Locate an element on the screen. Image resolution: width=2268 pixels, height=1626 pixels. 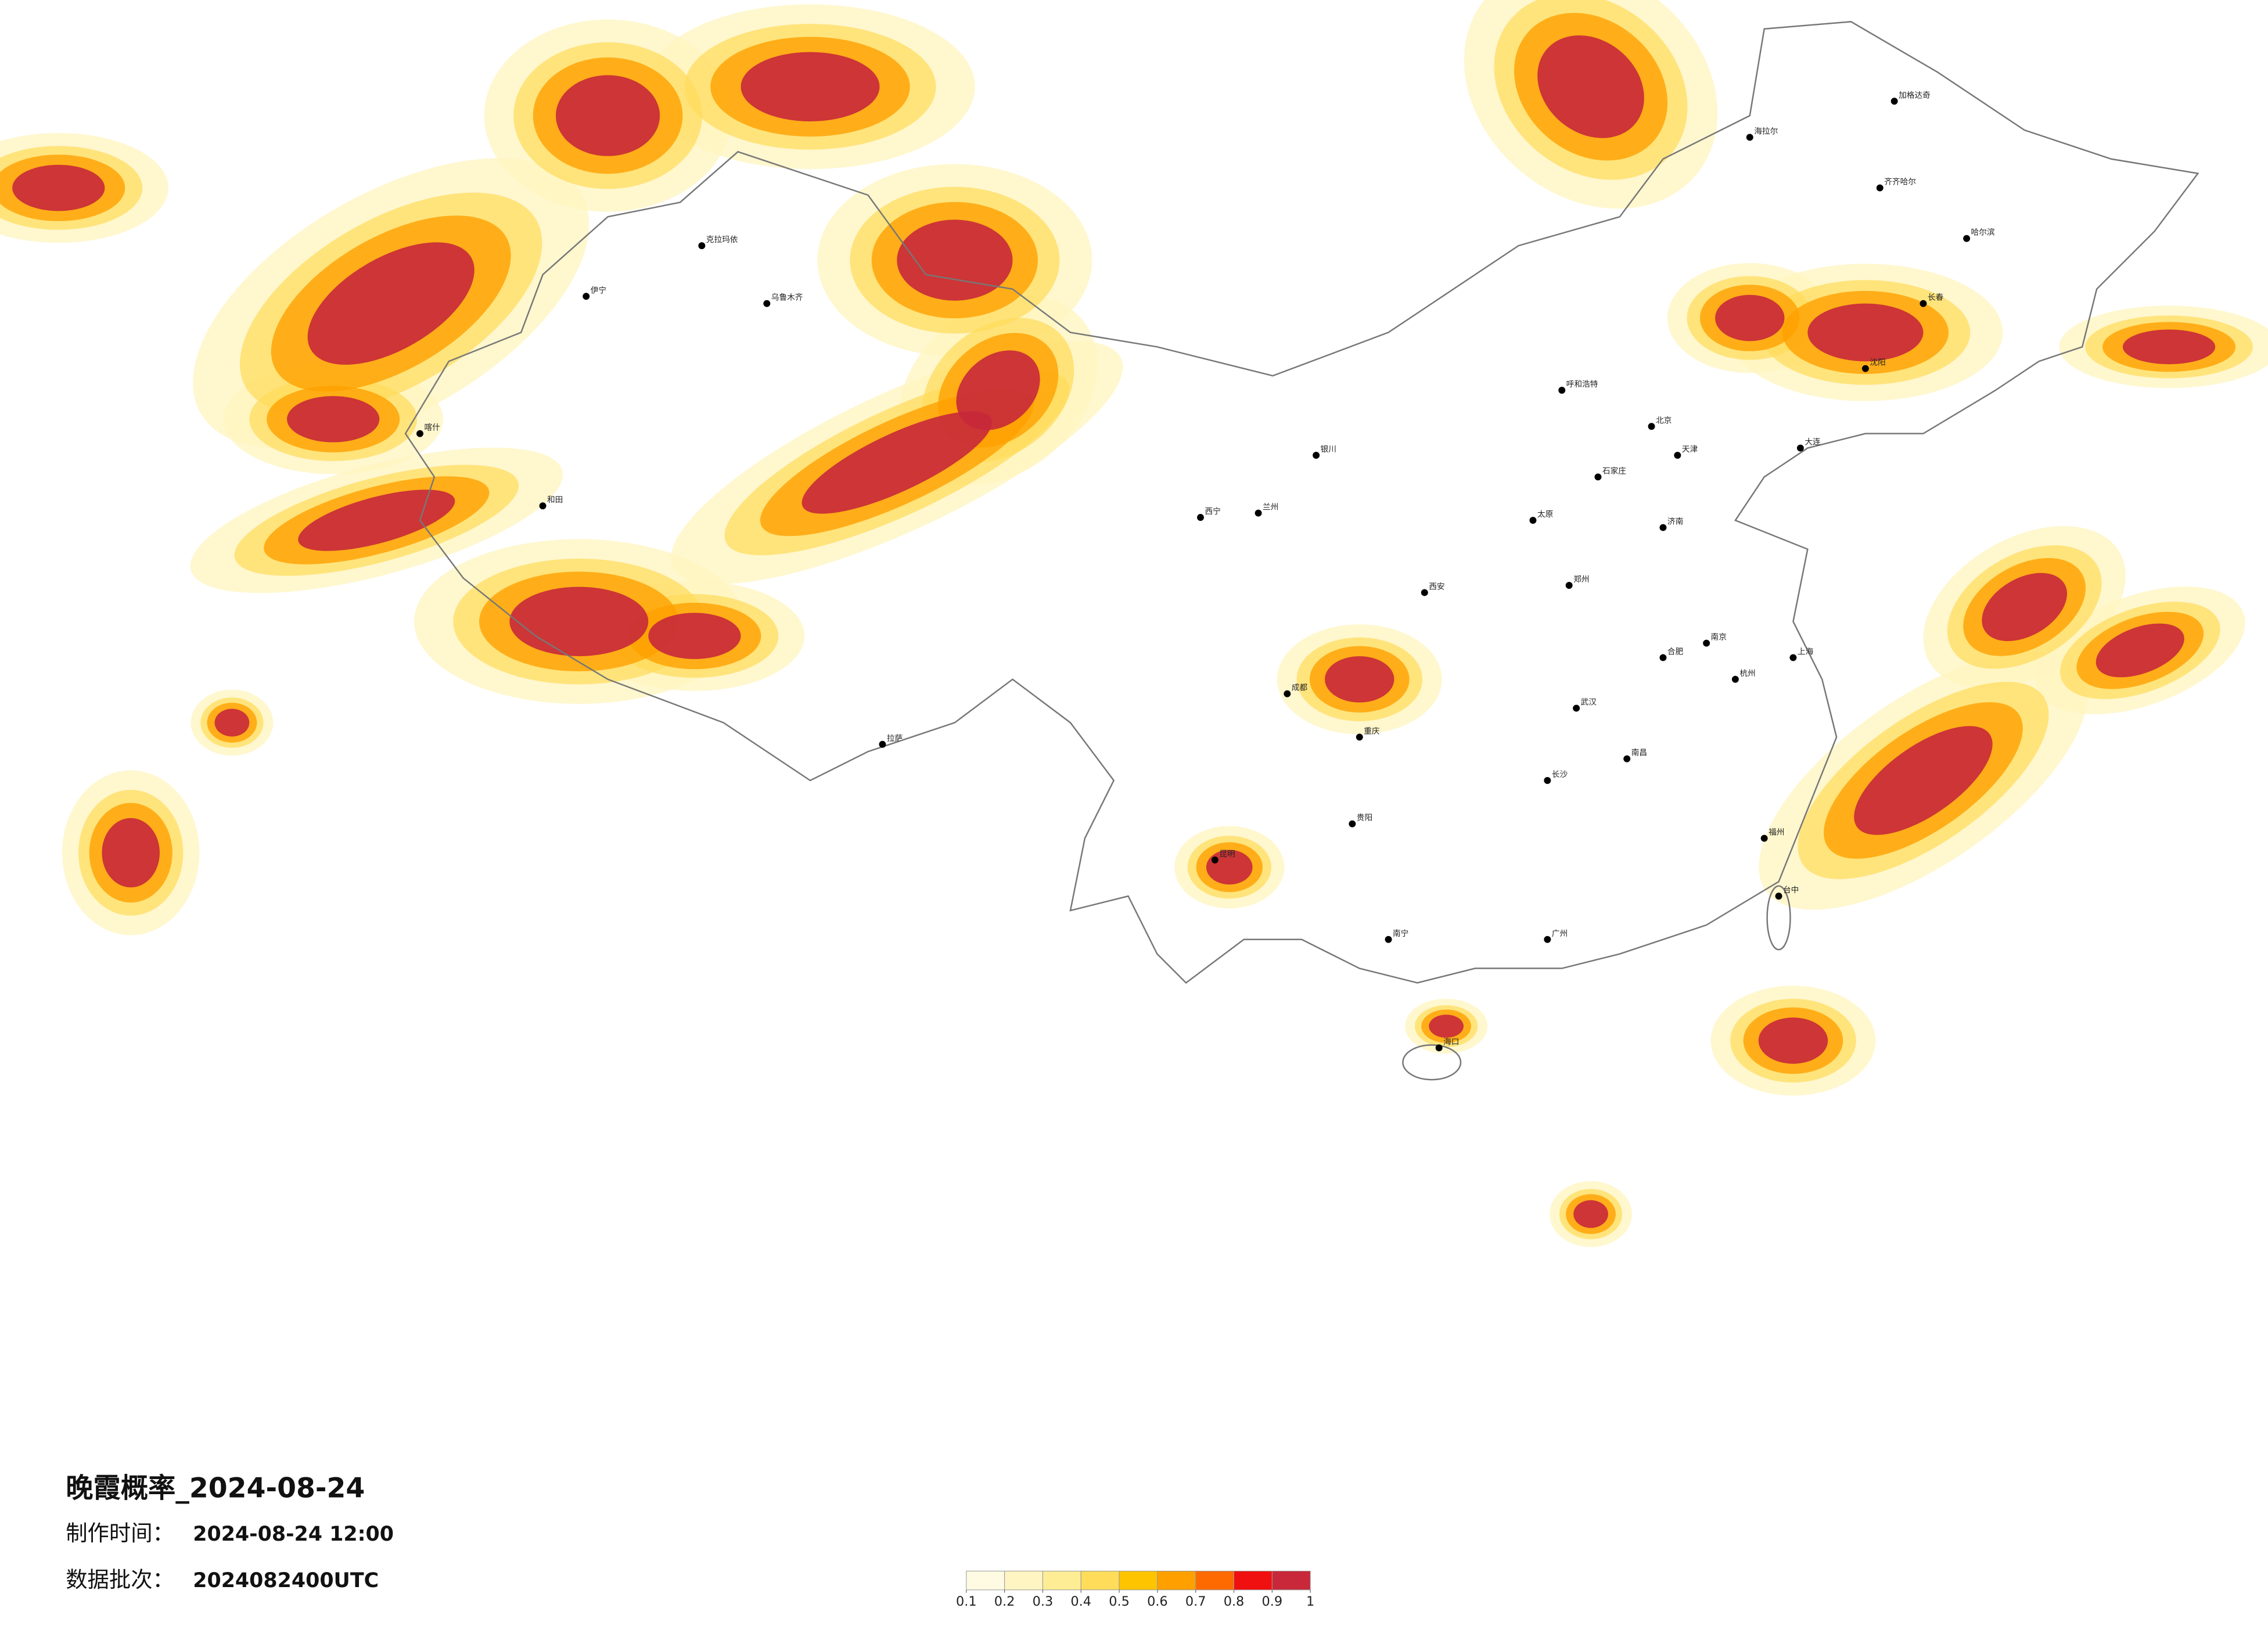
city-label: 伊宁 is located at coordinates (598, 290).